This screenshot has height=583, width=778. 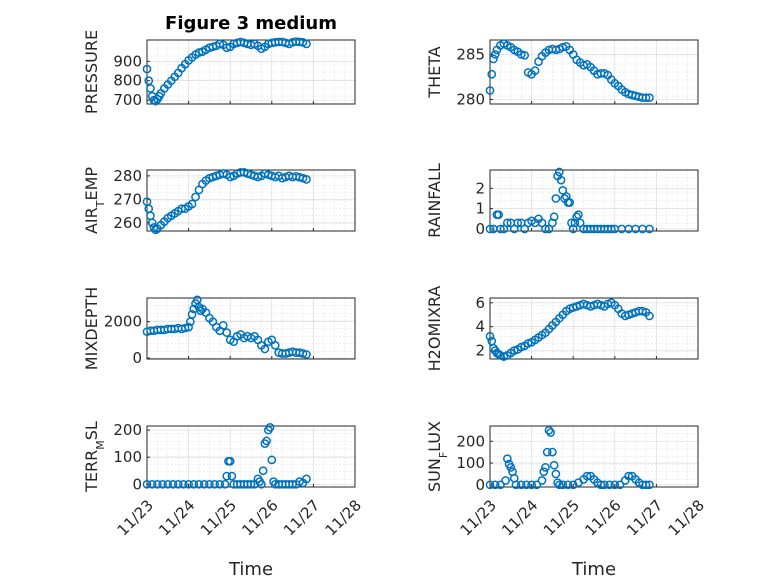 What do you see at coordinates (127, 81) in the screenshot?
I see `y-tick-label: 800` at bounding box center [127, 81].